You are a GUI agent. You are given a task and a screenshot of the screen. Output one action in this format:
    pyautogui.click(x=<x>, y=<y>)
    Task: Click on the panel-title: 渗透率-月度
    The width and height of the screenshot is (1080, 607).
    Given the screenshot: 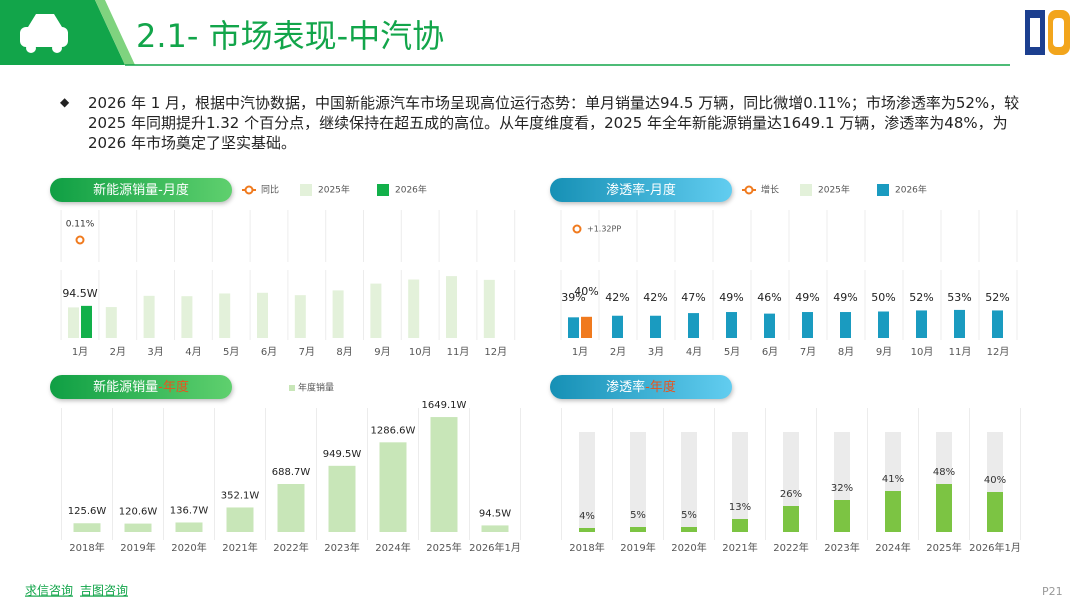 What is the action you would take?
    pyautogui.click(x=641, y=190)
    